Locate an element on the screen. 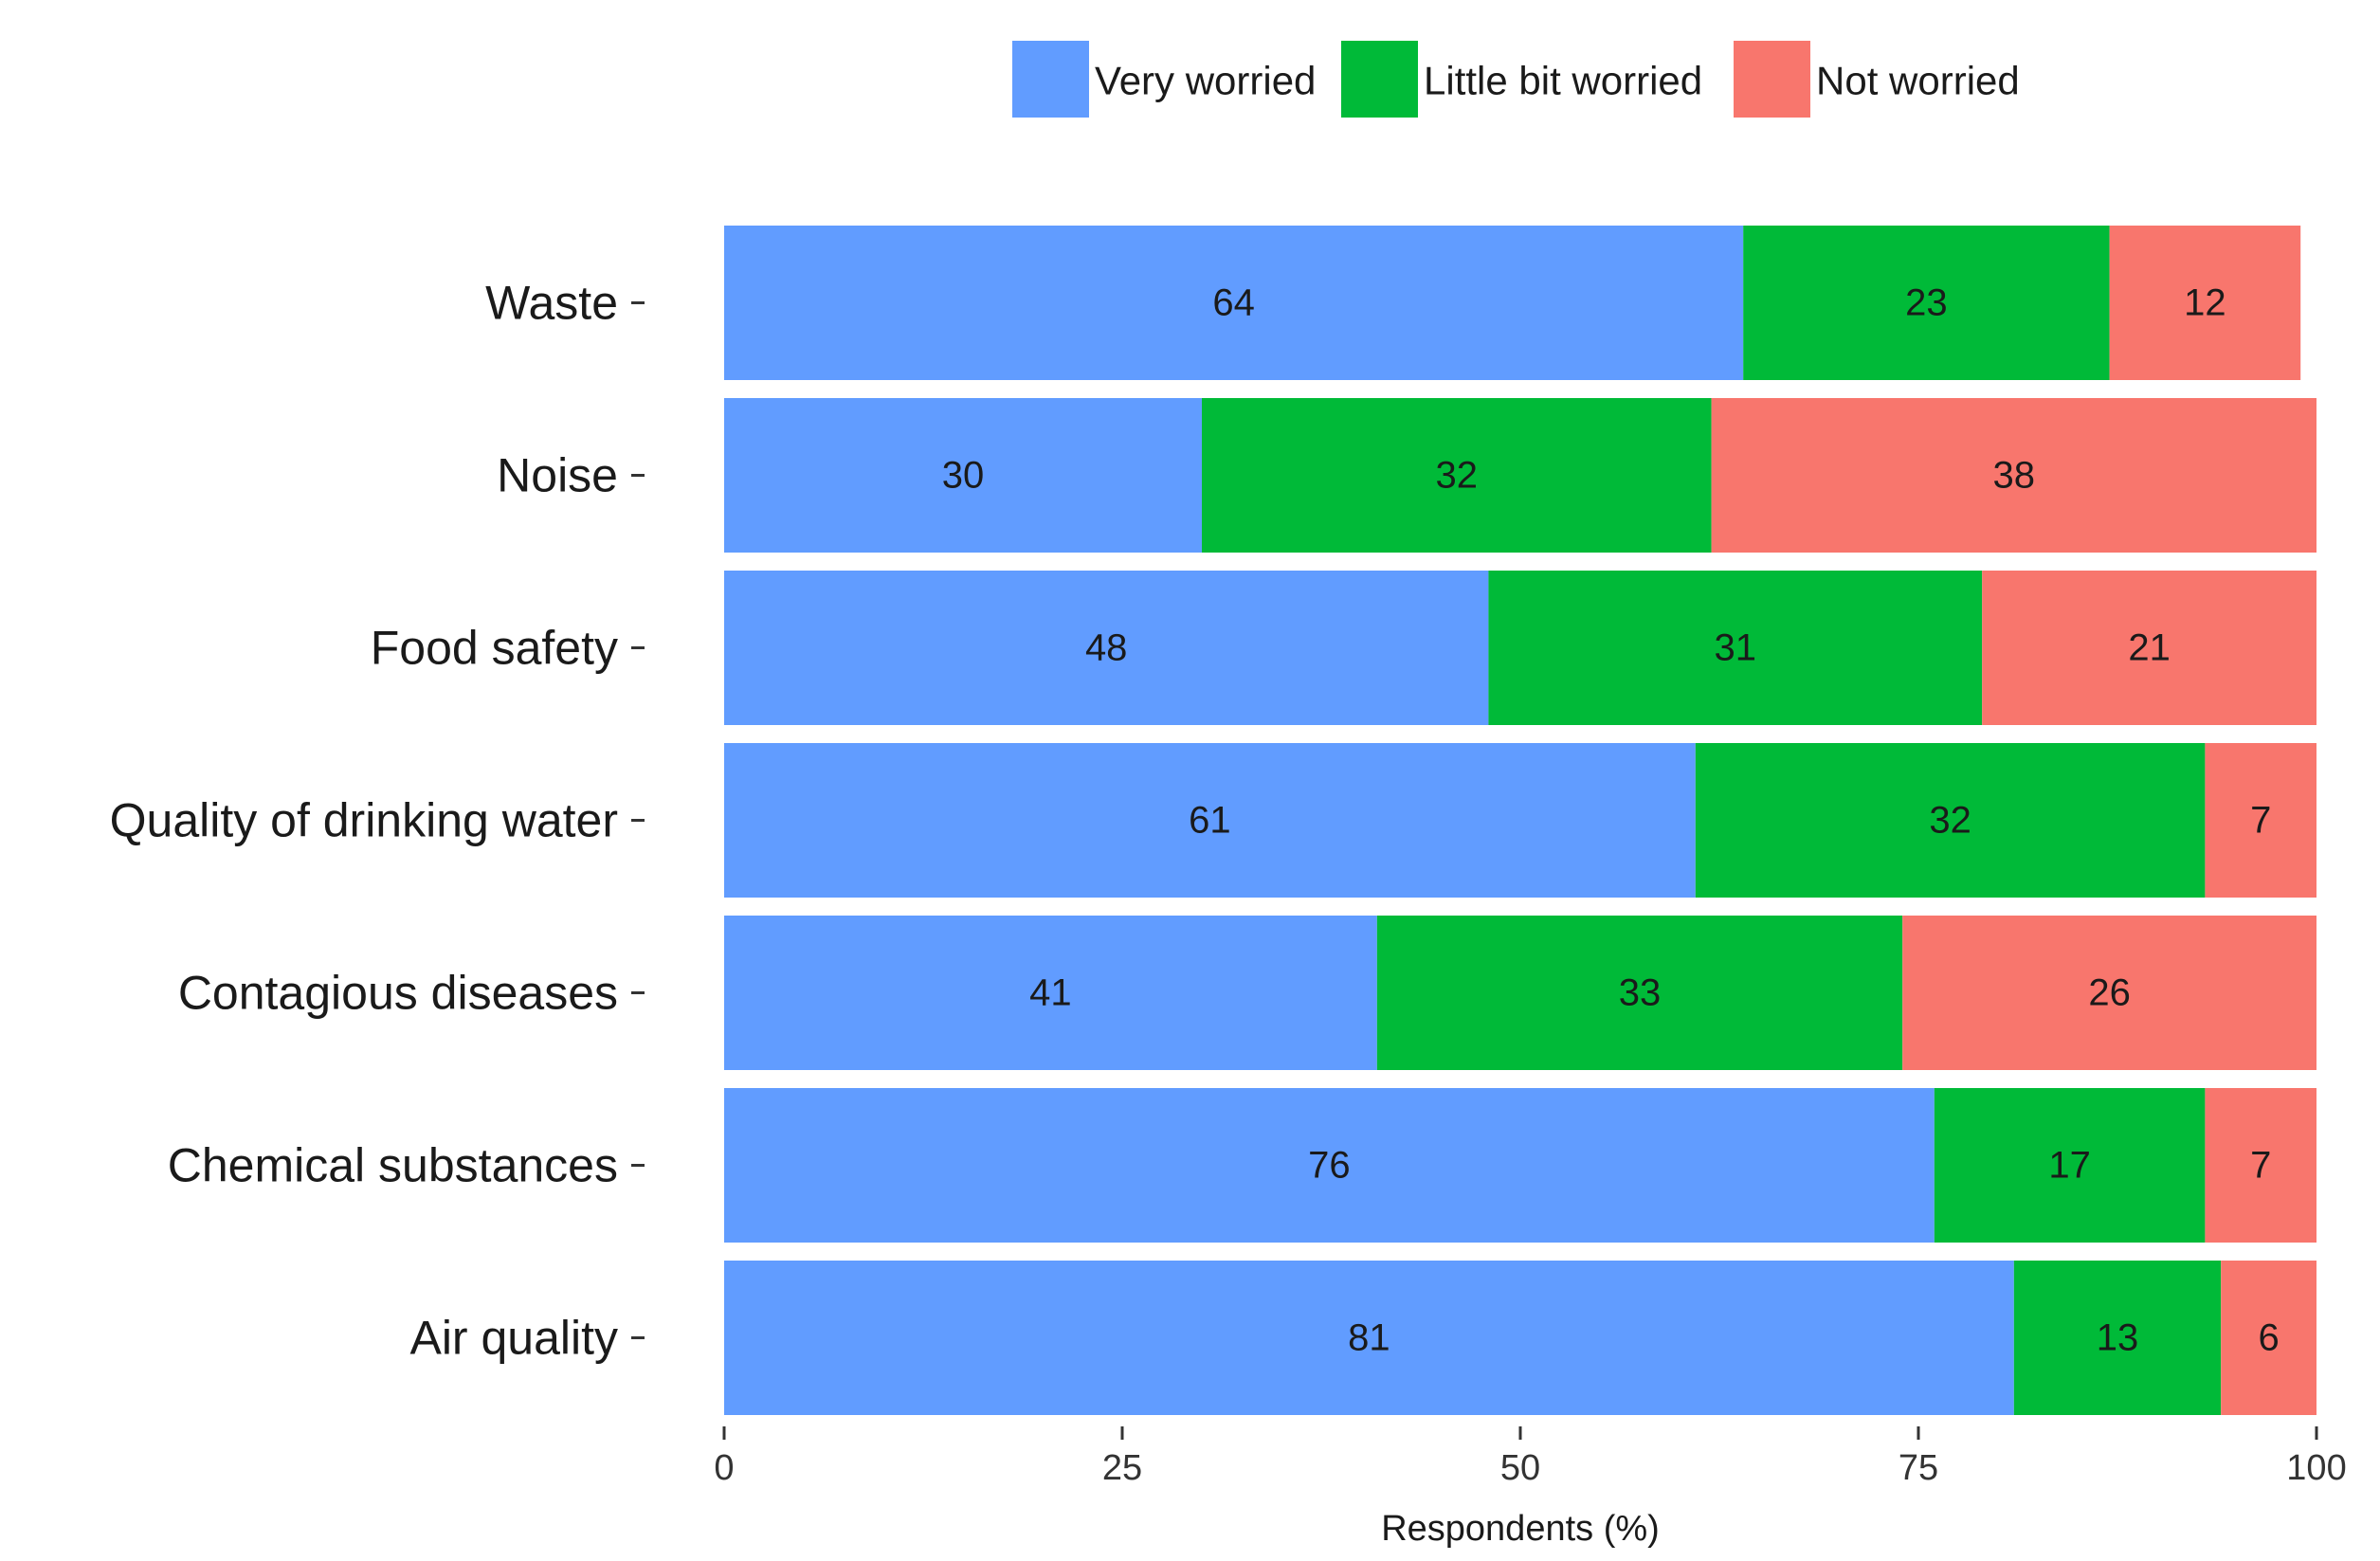  bar-air-quality-not-worried is located at coordinates (2268, 1338).